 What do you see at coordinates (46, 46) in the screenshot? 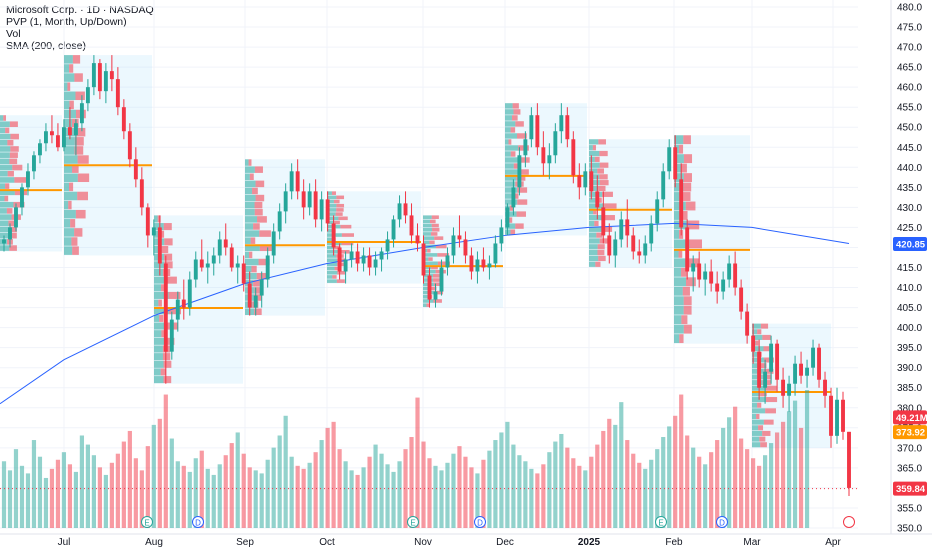
I see `legend-indicator-sma: SMA (200, close)` at bounding box center [46, 46].